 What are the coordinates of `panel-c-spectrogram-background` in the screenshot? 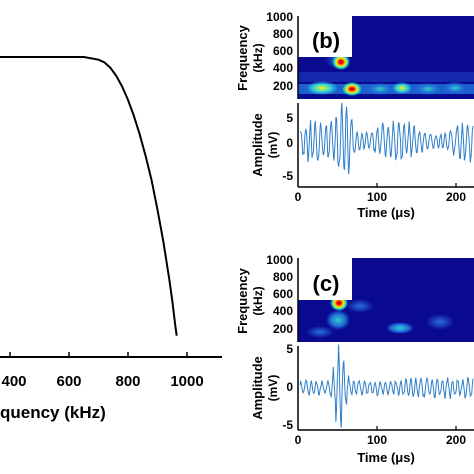 It's located at (413, 279).